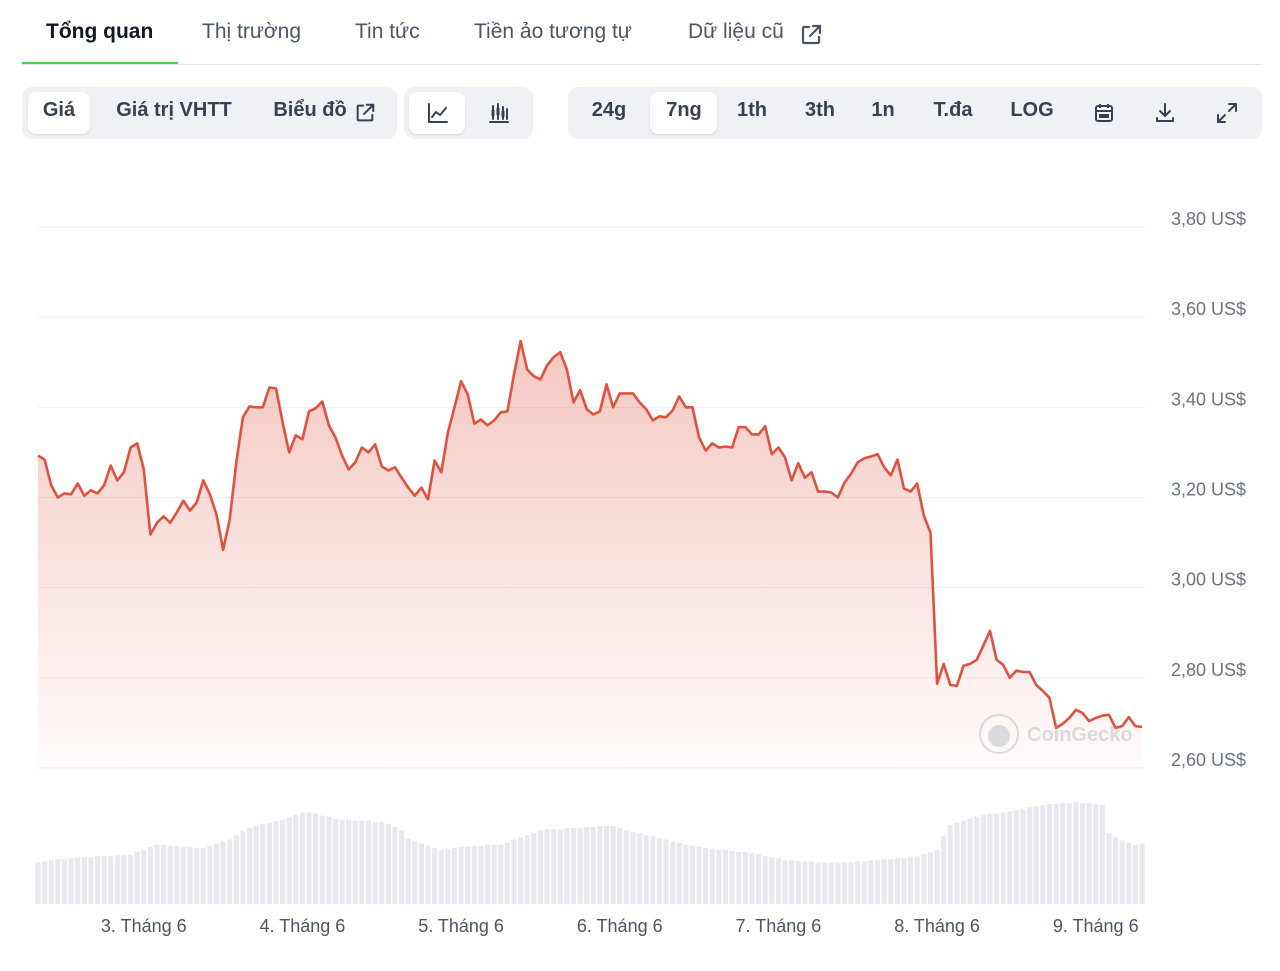 This screenshot has width=1280, height=971. I want to click on range-button: T.đa, so click(953, 110).